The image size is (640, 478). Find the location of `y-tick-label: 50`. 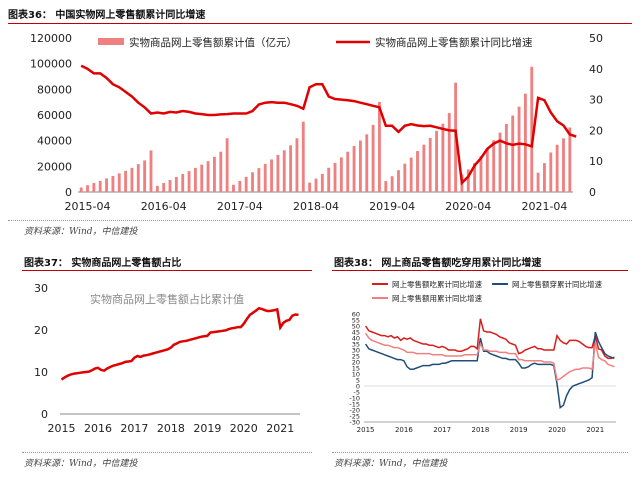

y-tick-label: 50 is located at coordinates (356, 327).